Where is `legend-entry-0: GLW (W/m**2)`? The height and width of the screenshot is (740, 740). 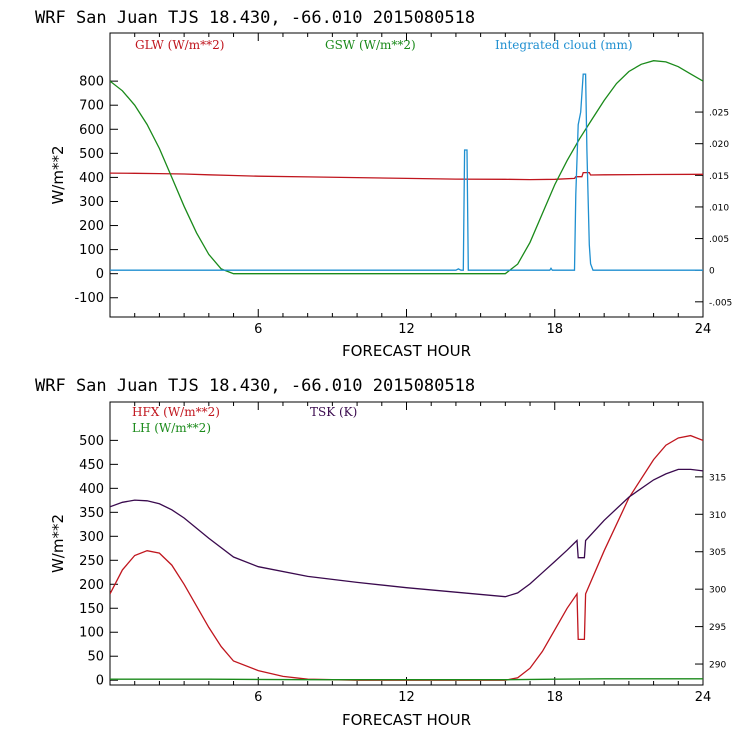
legend-entry-0: GLW (W/m**2) is located at coordinates (179, 45).